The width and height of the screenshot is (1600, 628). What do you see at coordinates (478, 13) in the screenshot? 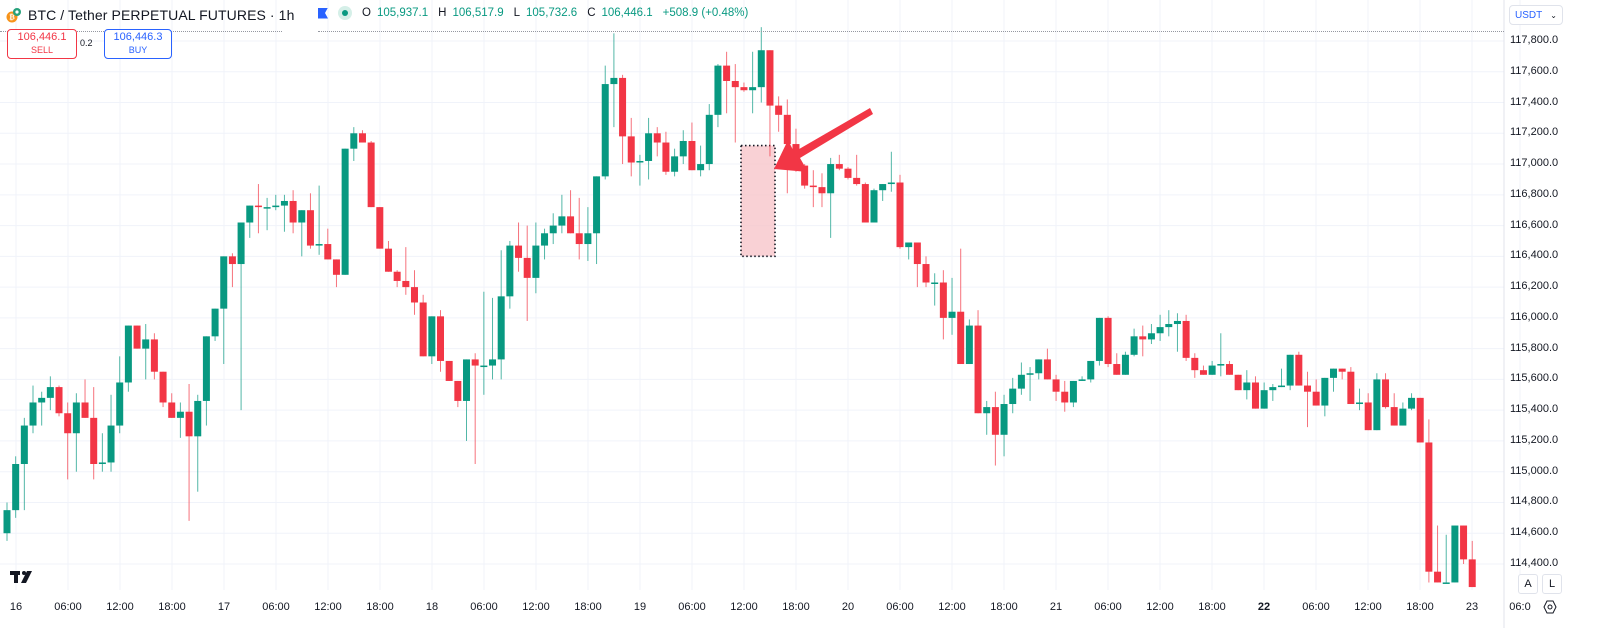
I see `high-value: 106,517.9` at bounding box center [478, 13].